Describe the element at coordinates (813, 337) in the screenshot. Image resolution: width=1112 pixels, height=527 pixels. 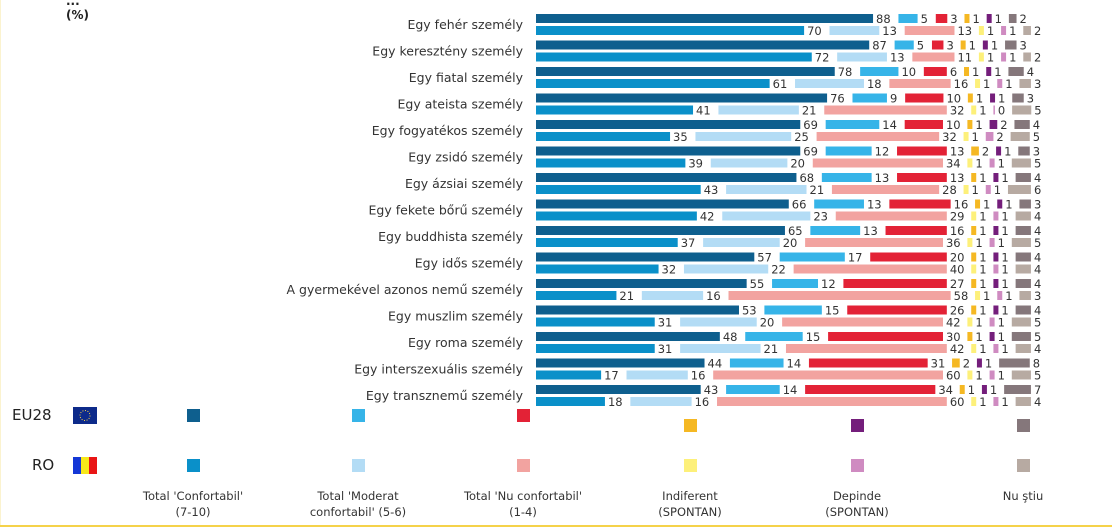
I see `data-label: 15` at that location.